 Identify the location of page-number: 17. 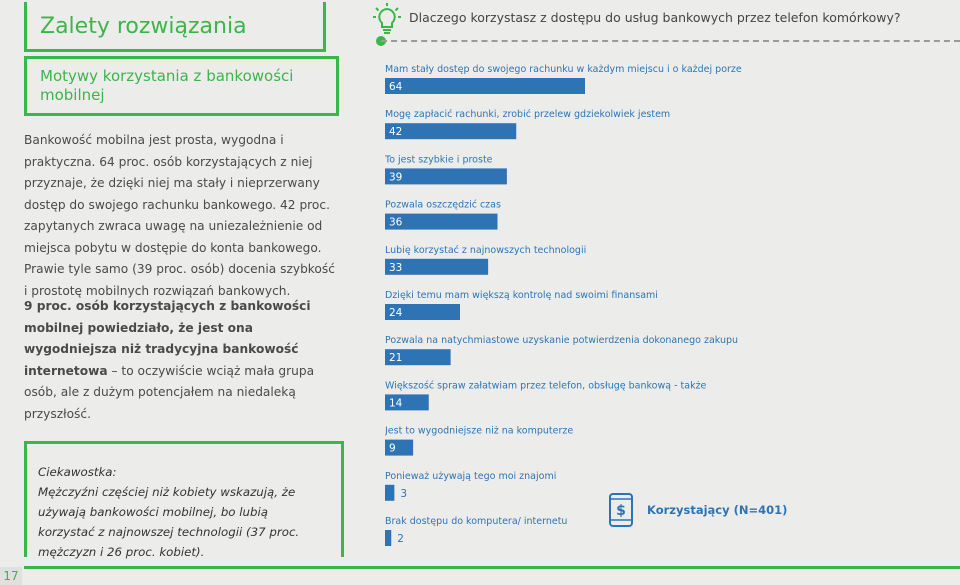
(11, 576).